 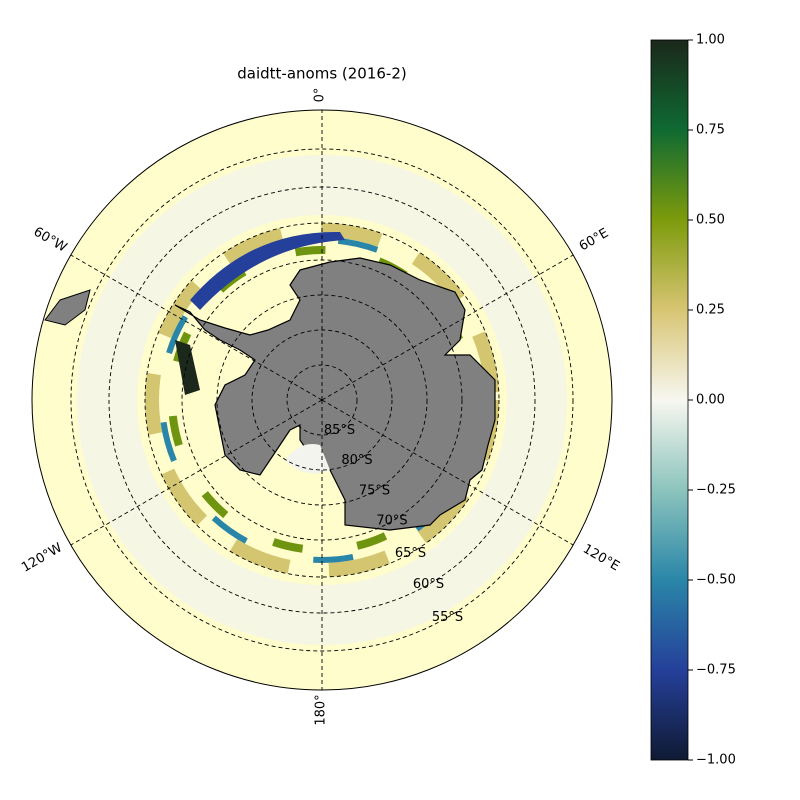 I want to click on lat-label: 70°S, so click(x=391, y=521).